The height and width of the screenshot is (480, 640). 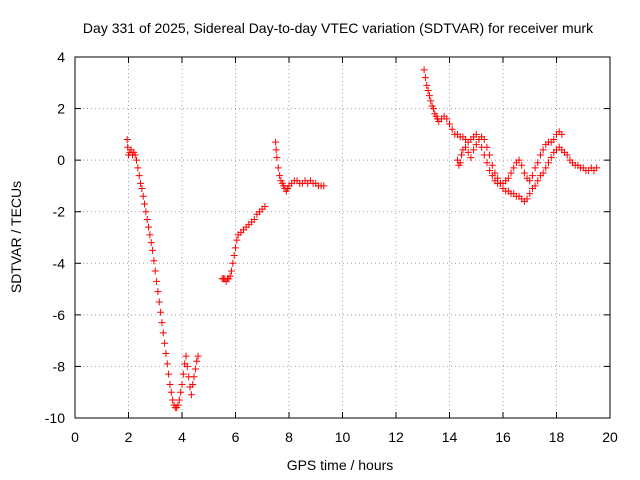 I want to click on x-tick-label: 0, so click(x=75, y=437).